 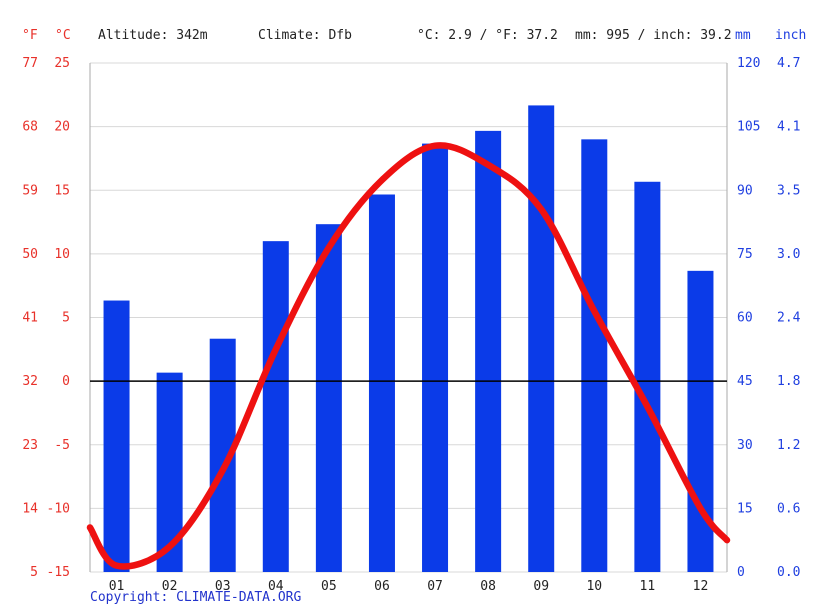 I want to click on header-fahrenheit-label: °F, so click(x=30, y=35).